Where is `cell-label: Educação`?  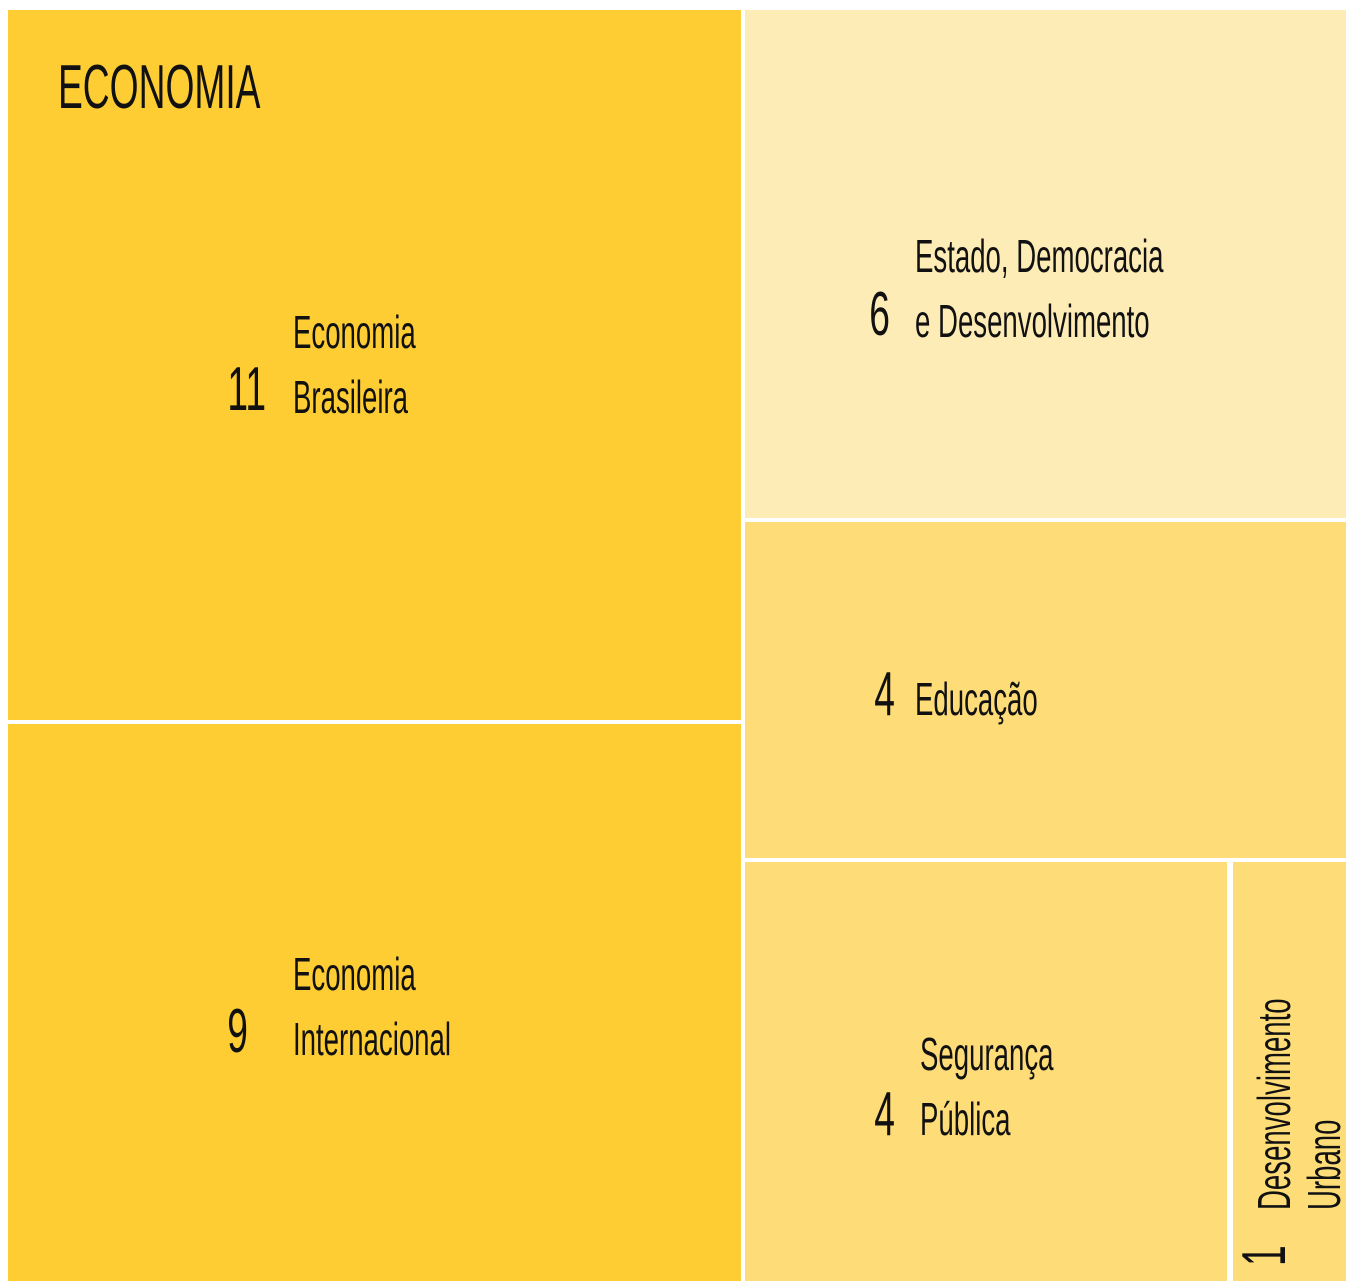
cell-label: Educação is located at coordinates (976, 700).